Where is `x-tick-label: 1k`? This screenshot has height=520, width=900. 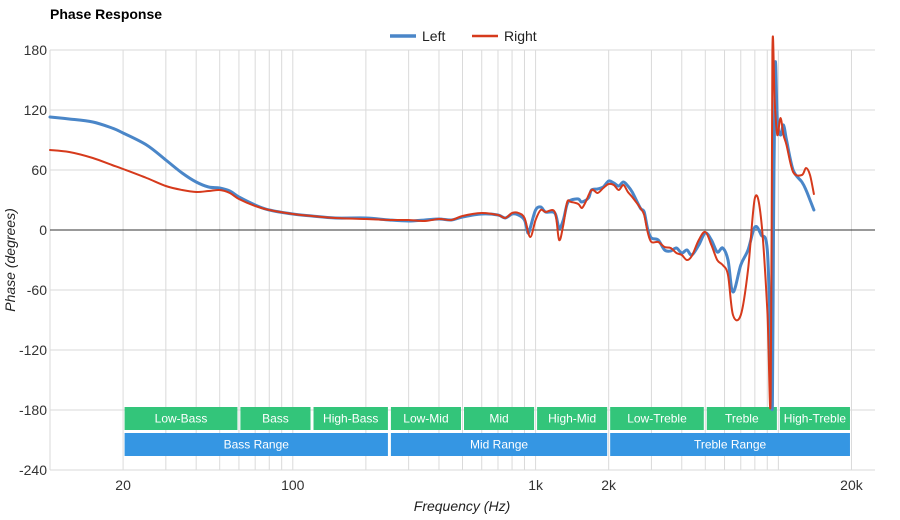 x-tick-label: 1k is located at coordinates (536, 485).